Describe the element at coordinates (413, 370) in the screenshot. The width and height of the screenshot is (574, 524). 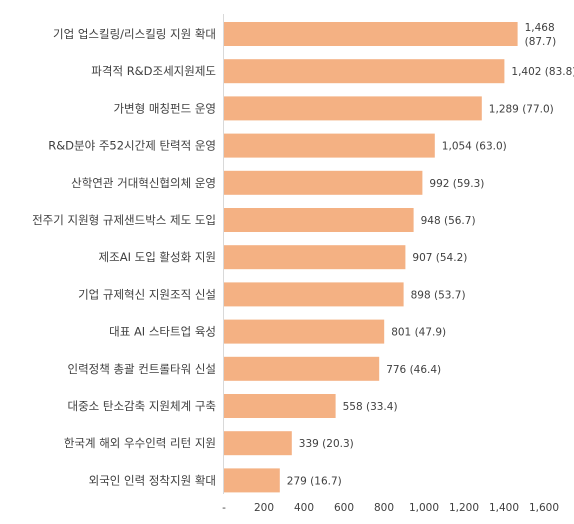
I see `value-label: 776 (46.4)` at that location.